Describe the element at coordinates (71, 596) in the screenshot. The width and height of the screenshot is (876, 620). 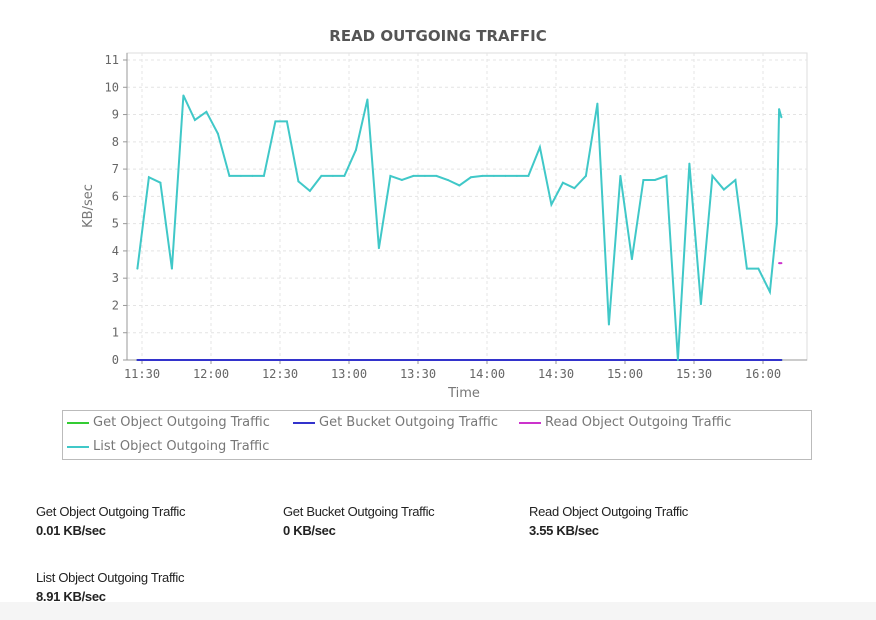
I see `stat-value: 8.91 KB/sec` at that location.